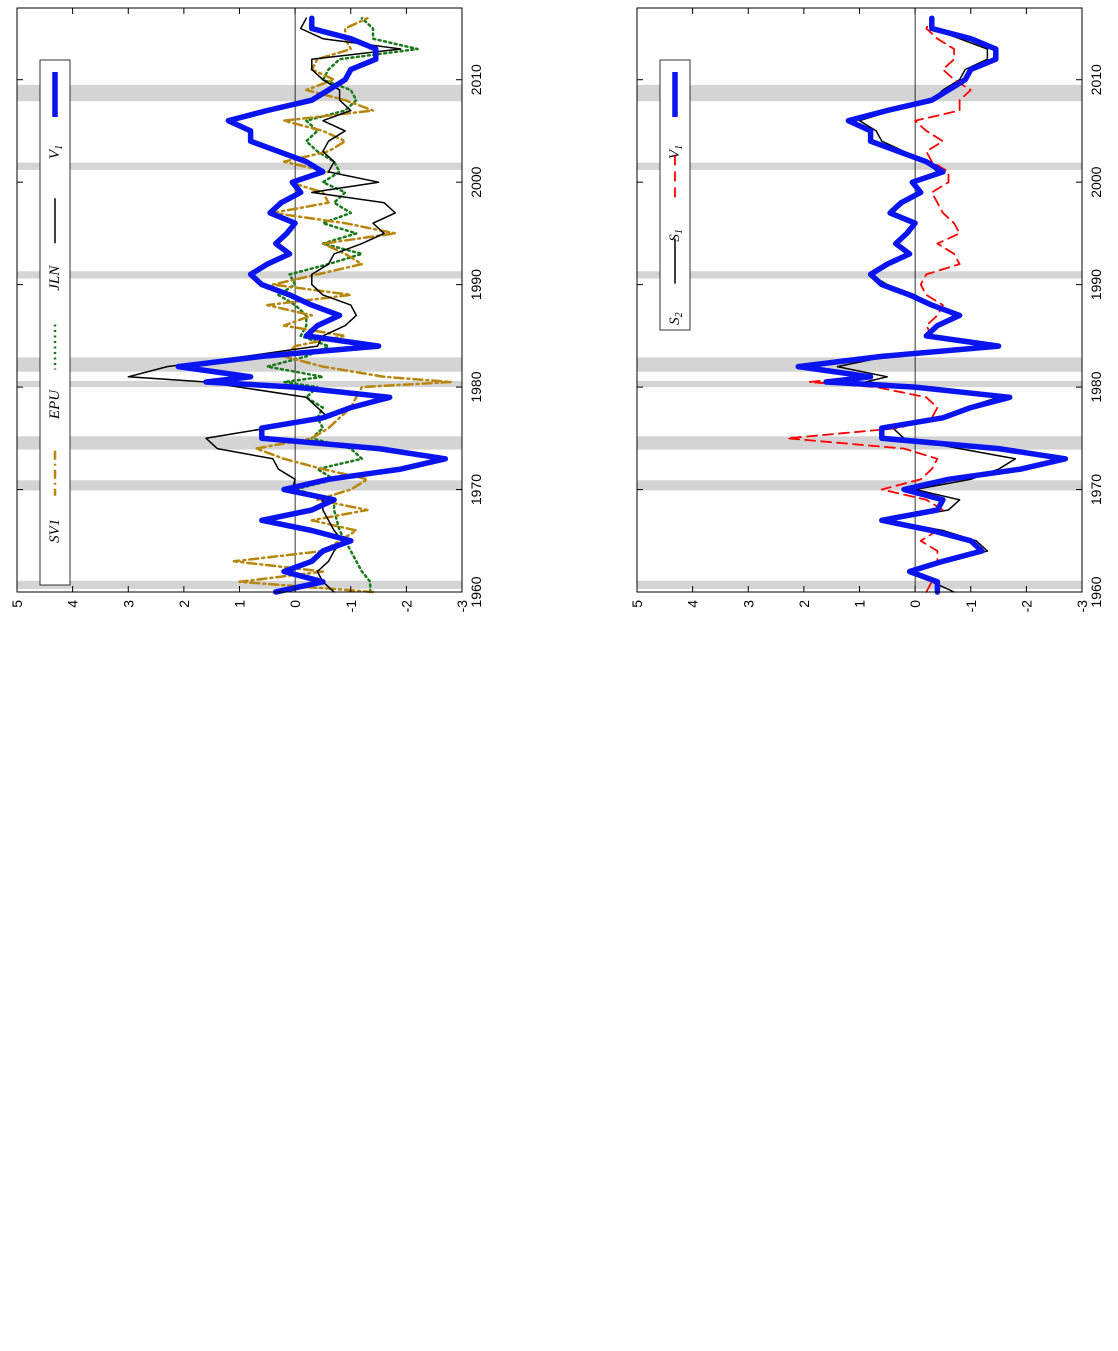  Describe the element at coordinates (342, 305) in the screenshot. I see `series-sv1-line` at that location.